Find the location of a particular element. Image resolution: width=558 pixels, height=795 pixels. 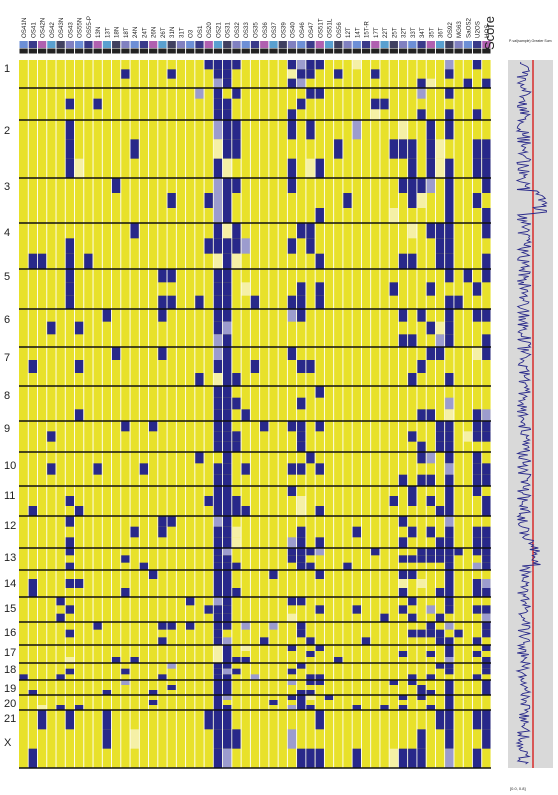

chromosome-label: 15 is located at coordinates (10, 609).